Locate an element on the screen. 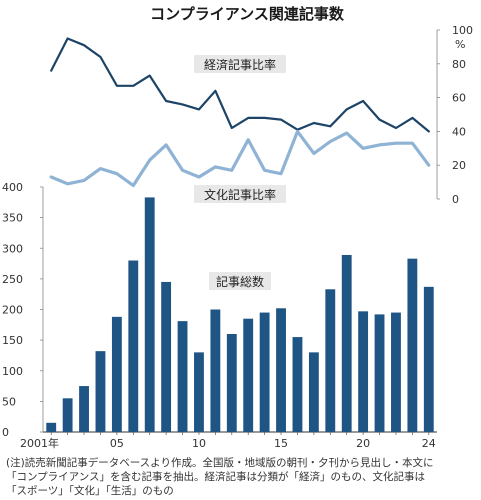 The width and height of the screenshot is (481, 500). label-culture-ratio: 文化記事比率 is located at coordinates (240, 194).